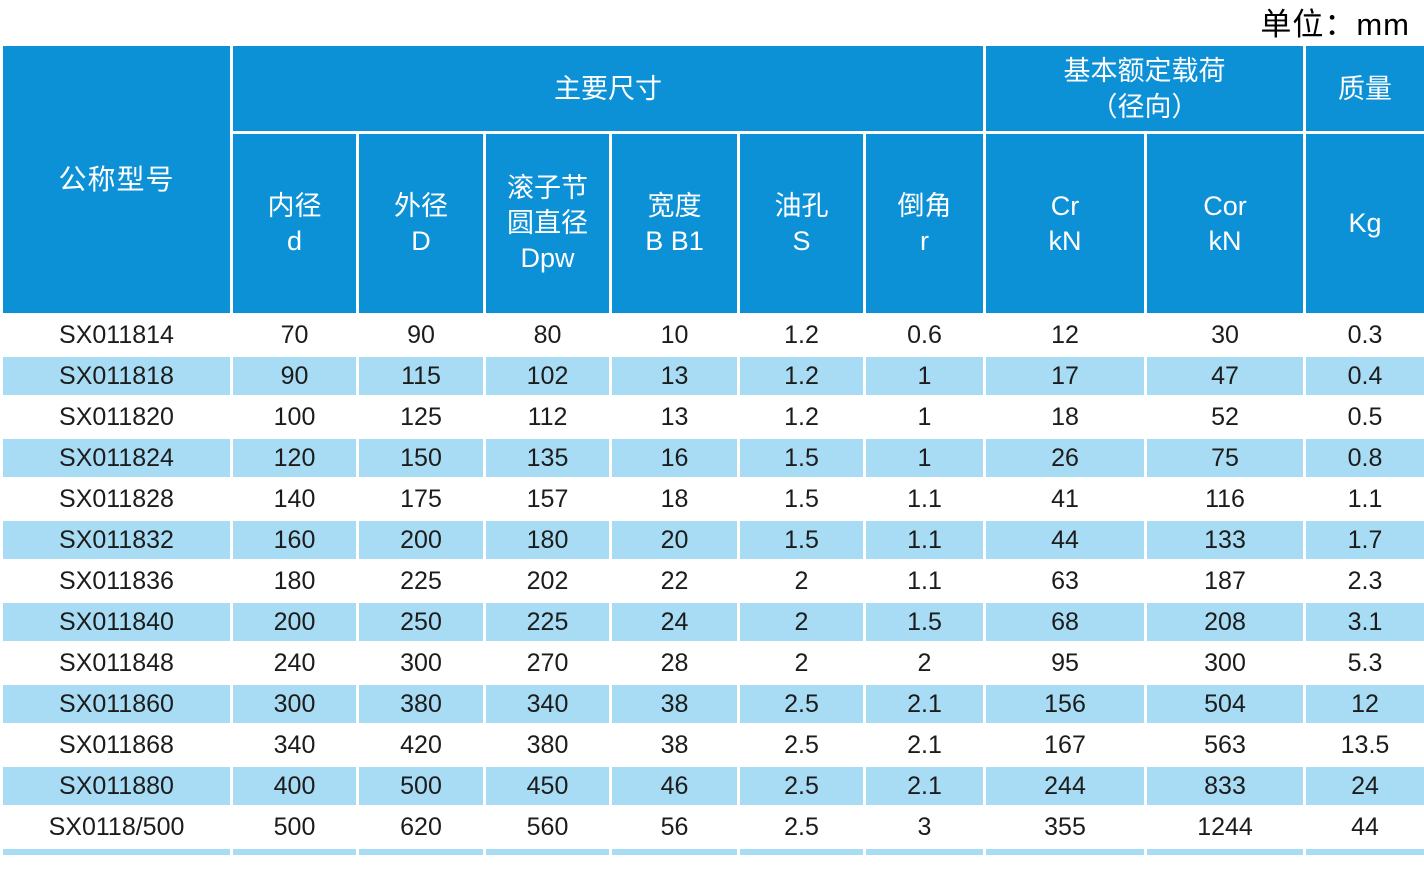  What do you see at coordinates (421, 417) in the screenshot?
I see `value-cell: 125` at bounding box center [421, 417].